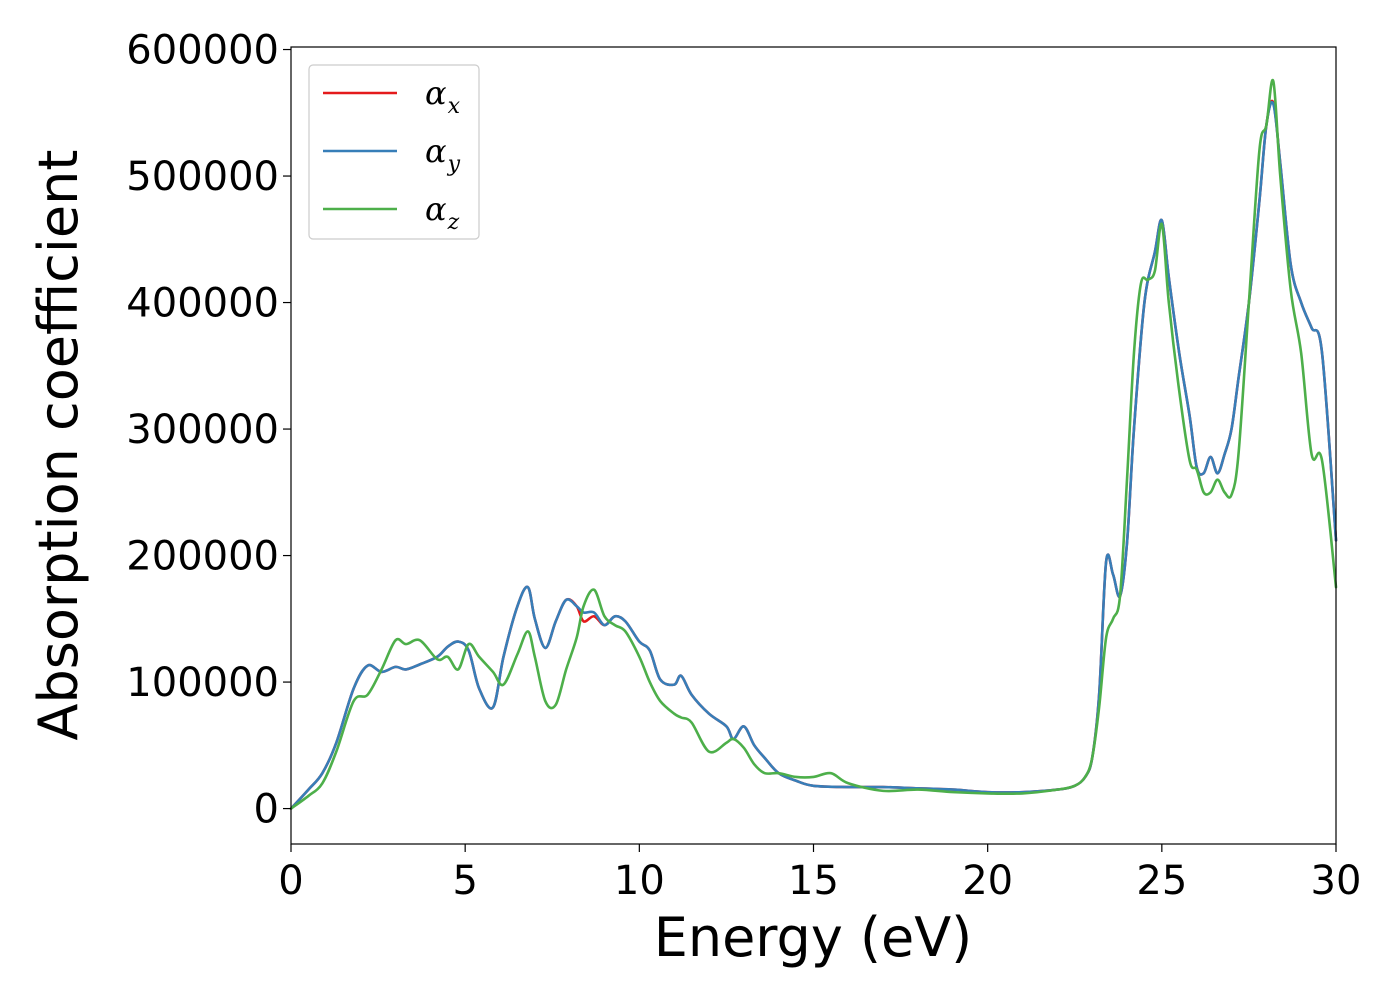 This screenshot has height=1000, width=1400. I want to click on y-tick-label: 600000, so click(202, 51).